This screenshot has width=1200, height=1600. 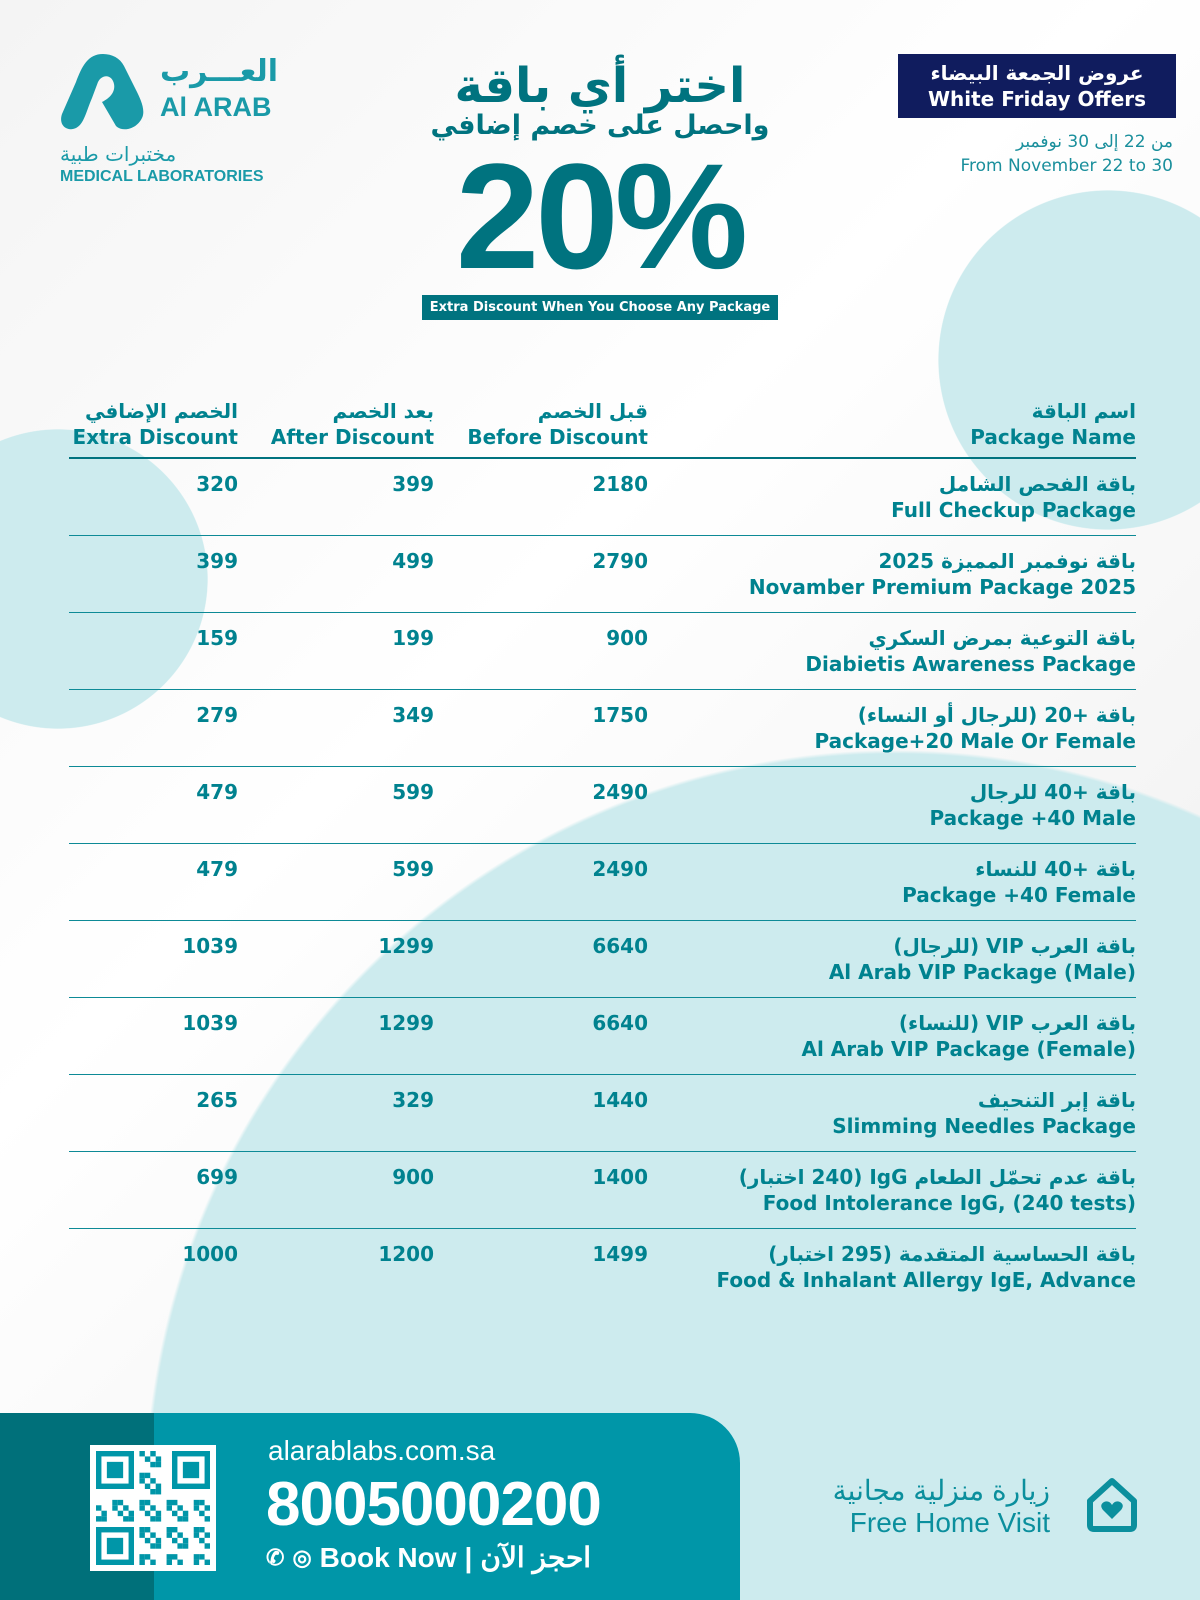 What do you see at coordinates (536, 1557) in the screenshot?
I see `book-now-ar: احجز الآن` at bounding box center [536, 1557].